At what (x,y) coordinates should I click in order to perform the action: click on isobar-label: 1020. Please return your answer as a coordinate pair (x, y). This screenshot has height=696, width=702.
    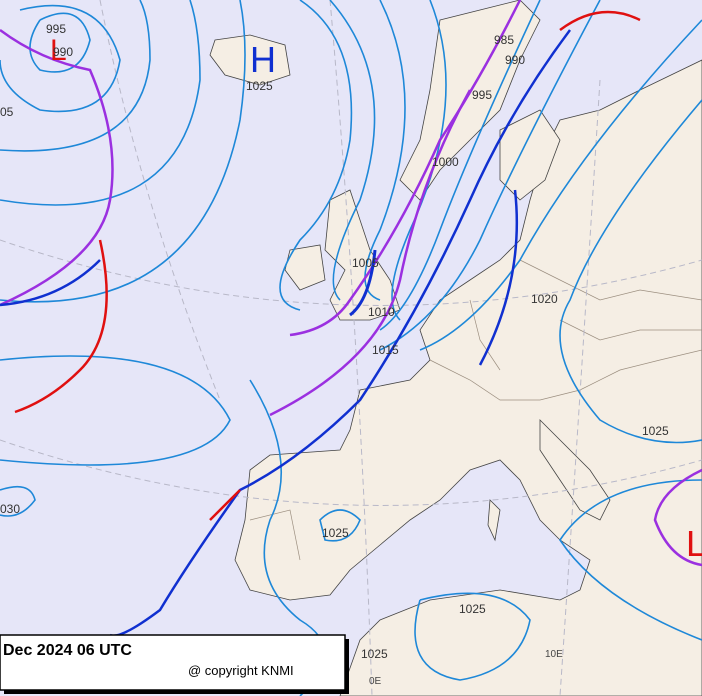
    Looking at the image, I should click on (544, 299).